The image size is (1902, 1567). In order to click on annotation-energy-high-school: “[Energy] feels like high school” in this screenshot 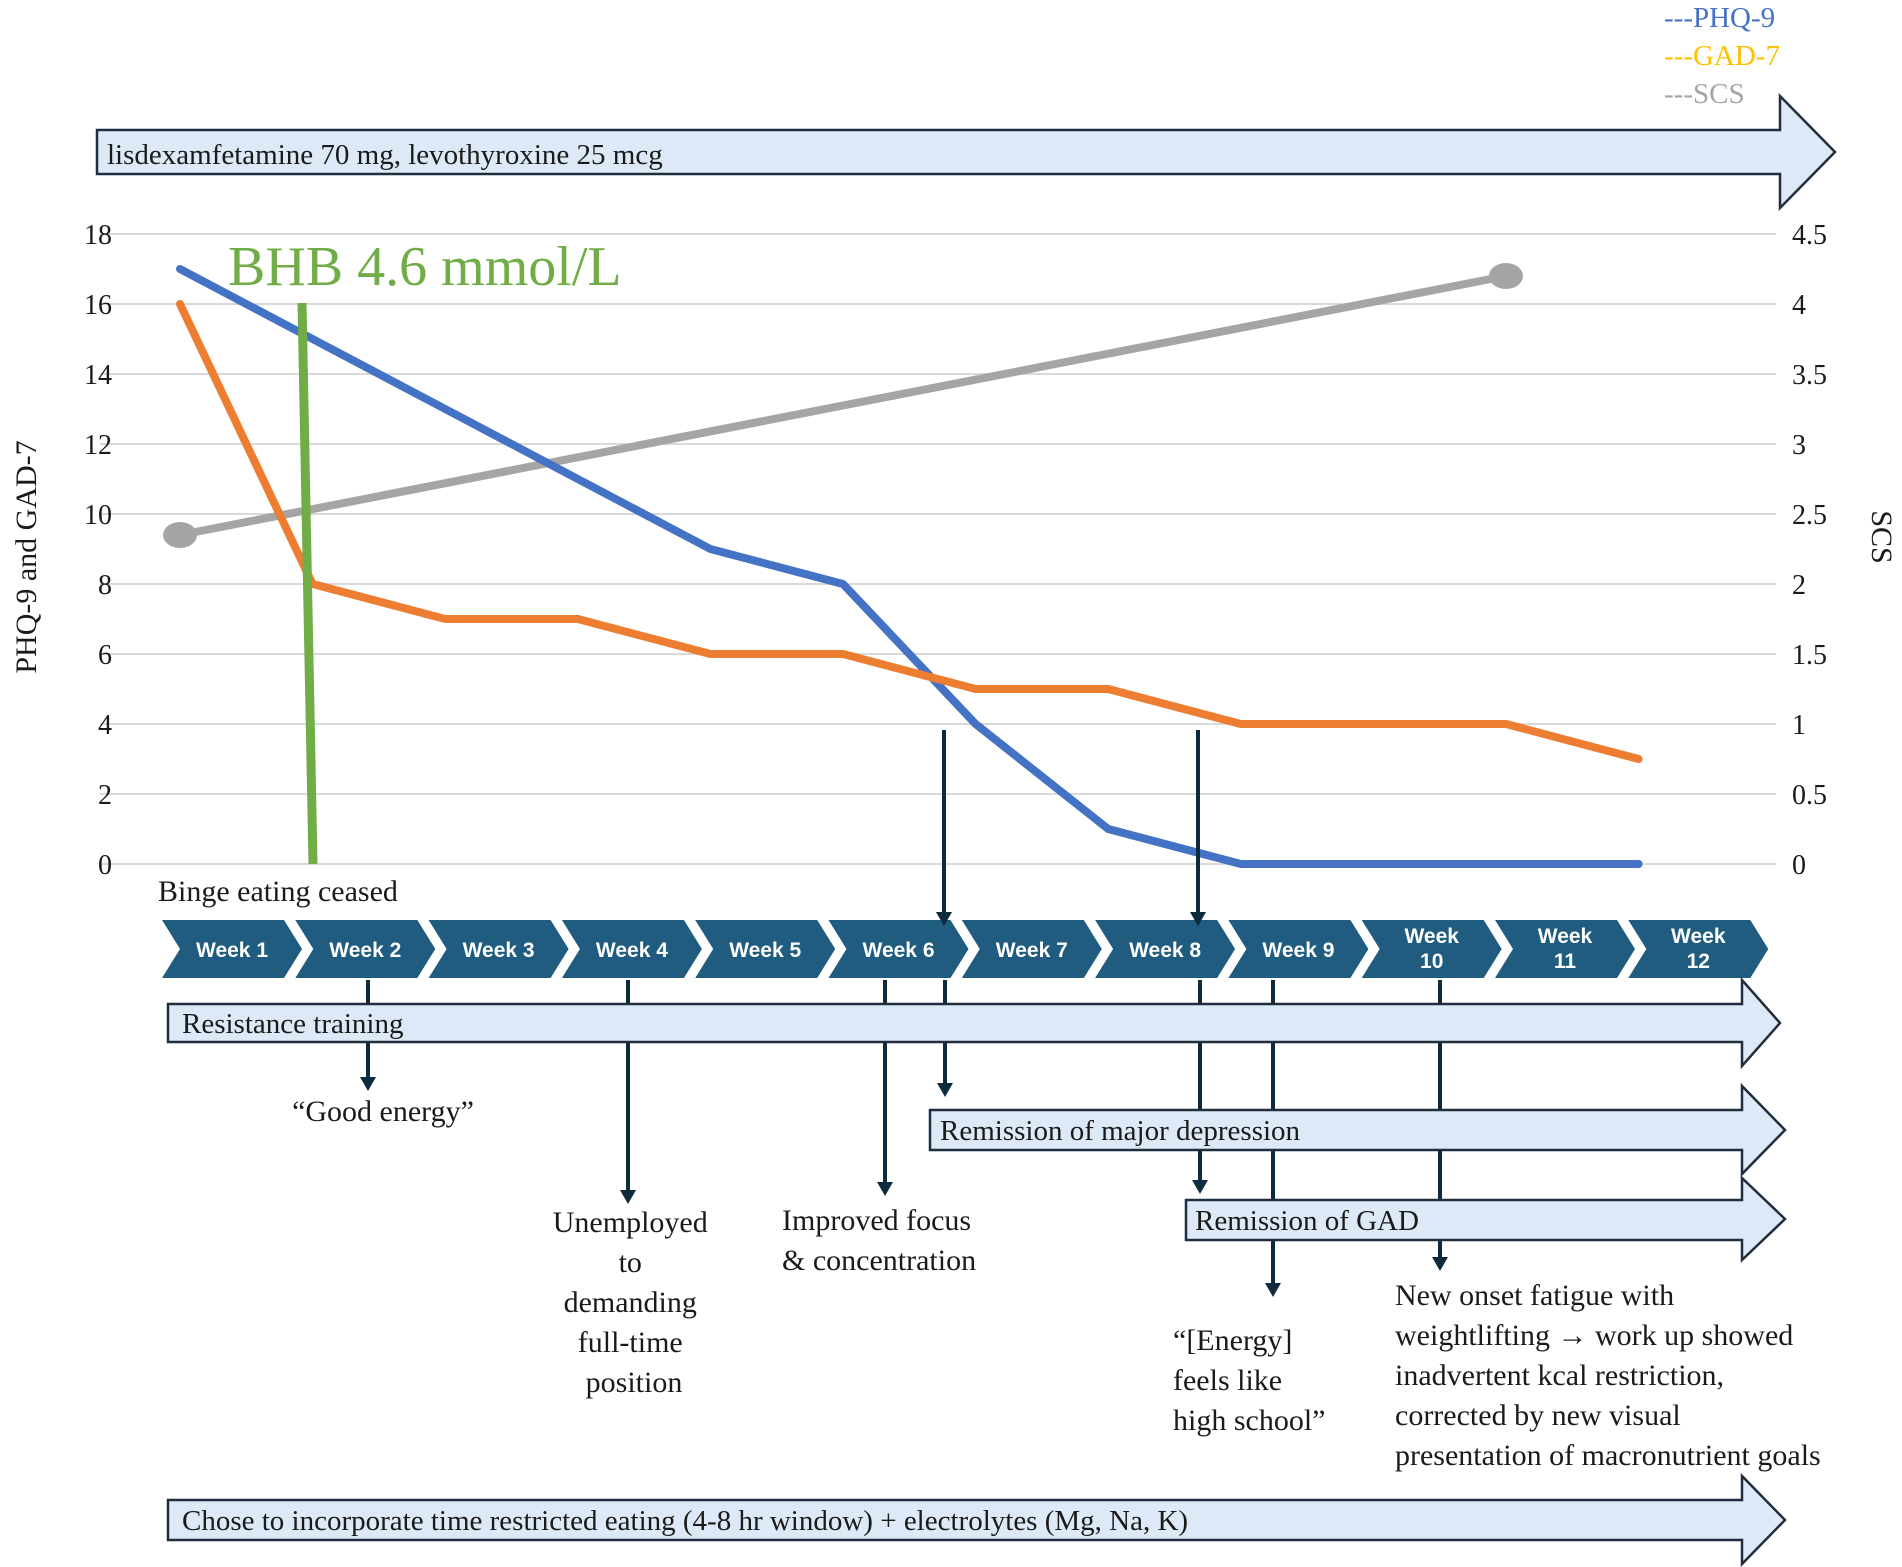, I will do `click(1249, 1380)`.